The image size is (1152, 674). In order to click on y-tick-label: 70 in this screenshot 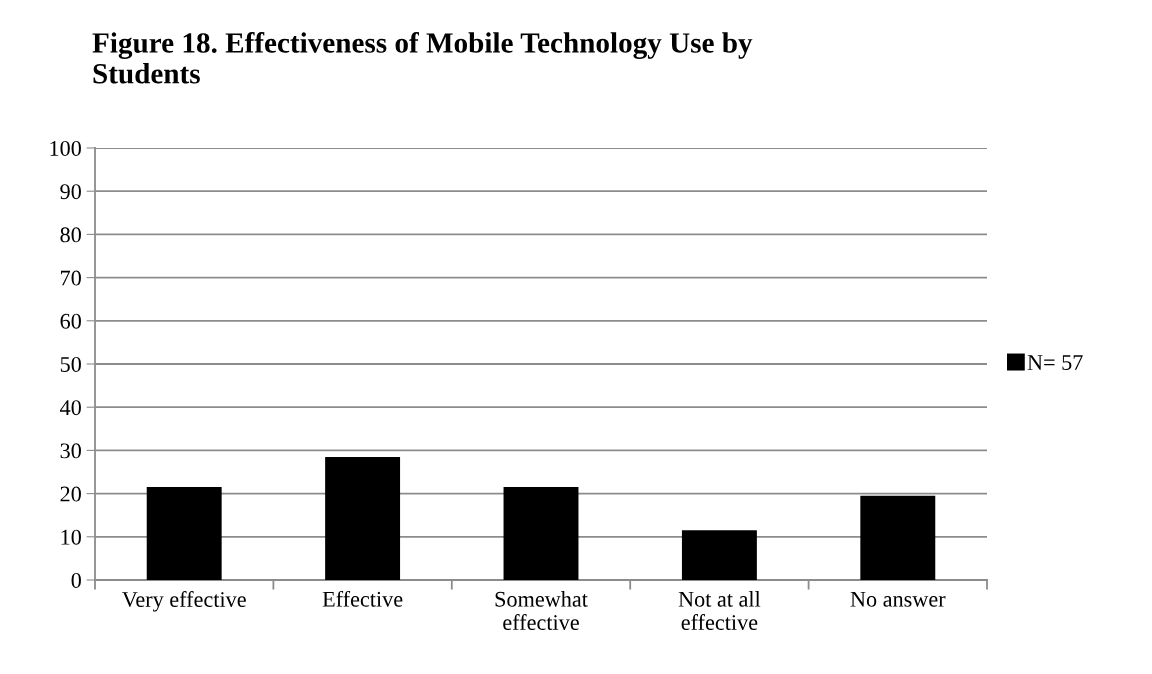, I will do `click(71, 278)`.